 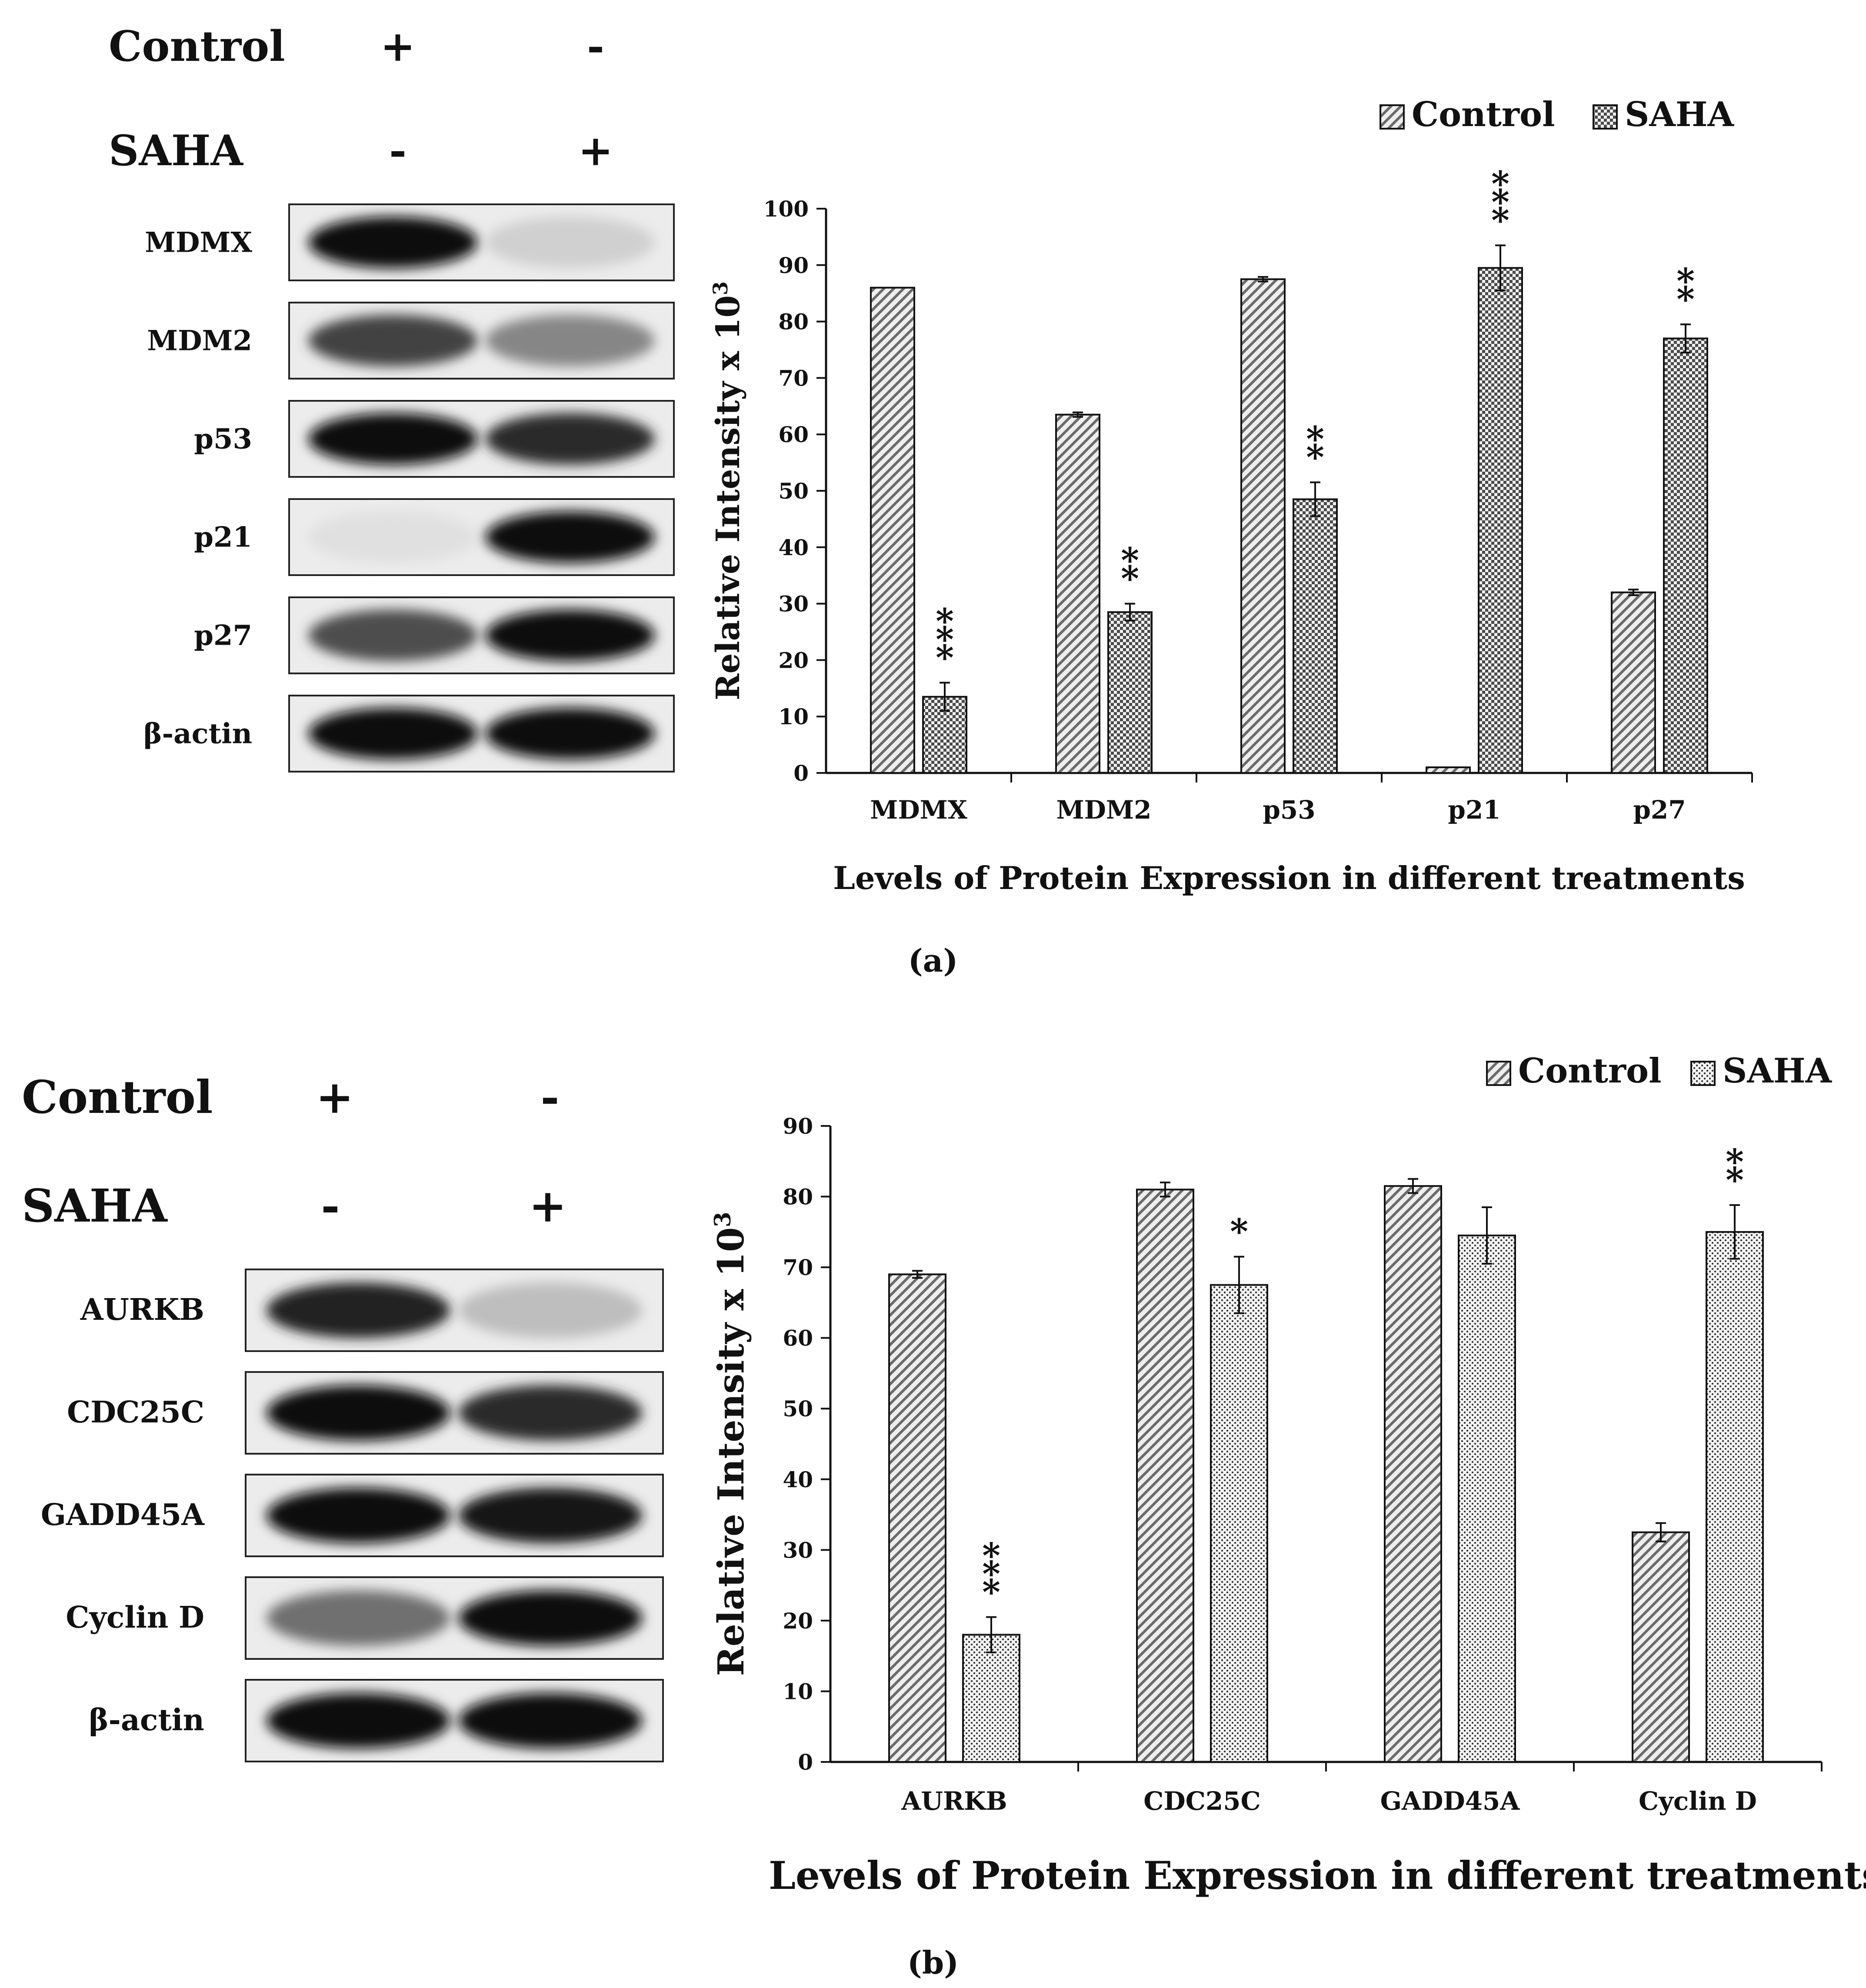 What do you see at coordinates (1735, 1497) in the screenshot?
I see `bar-saha-cyclin-d` at bounding box center [1735, 1497].